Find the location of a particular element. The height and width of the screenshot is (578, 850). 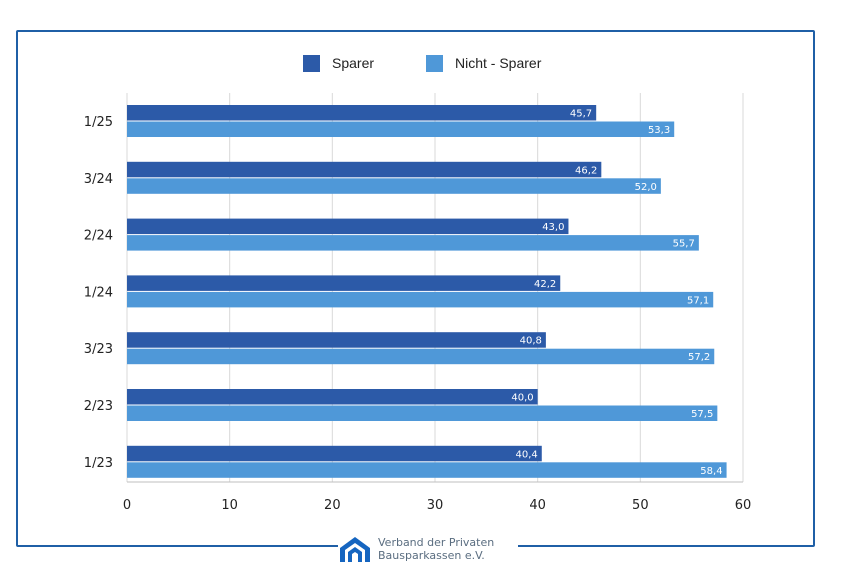

data-label-nicht-sparer-3-24: 52,0 is located at coordinates (646, 187).